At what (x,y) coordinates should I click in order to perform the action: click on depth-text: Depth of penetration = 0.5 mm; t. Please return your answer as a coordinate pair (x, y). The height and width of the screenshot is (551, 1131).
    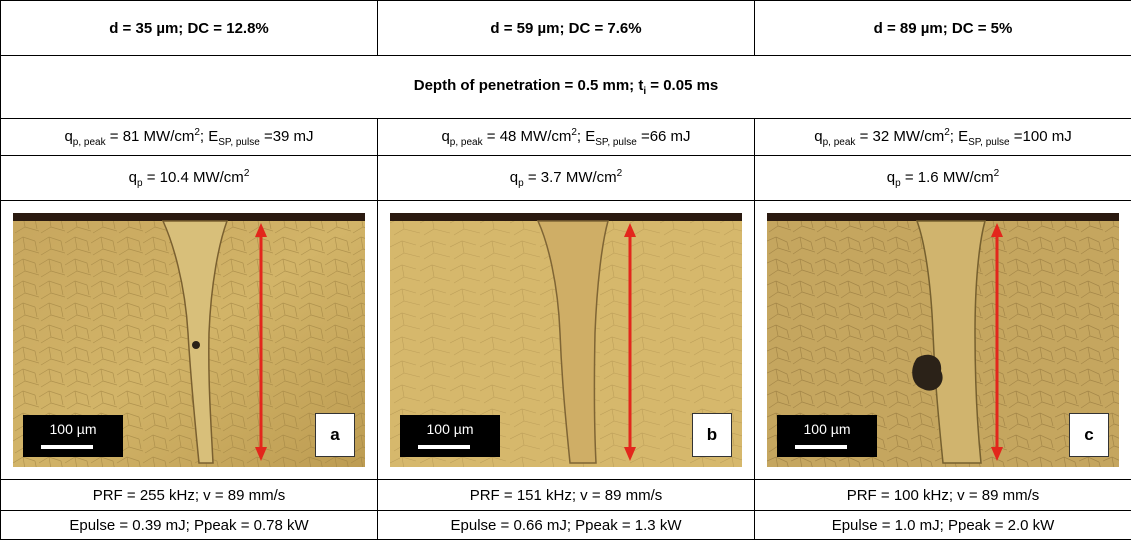
    Looking at the image, I should click on (528, 85).